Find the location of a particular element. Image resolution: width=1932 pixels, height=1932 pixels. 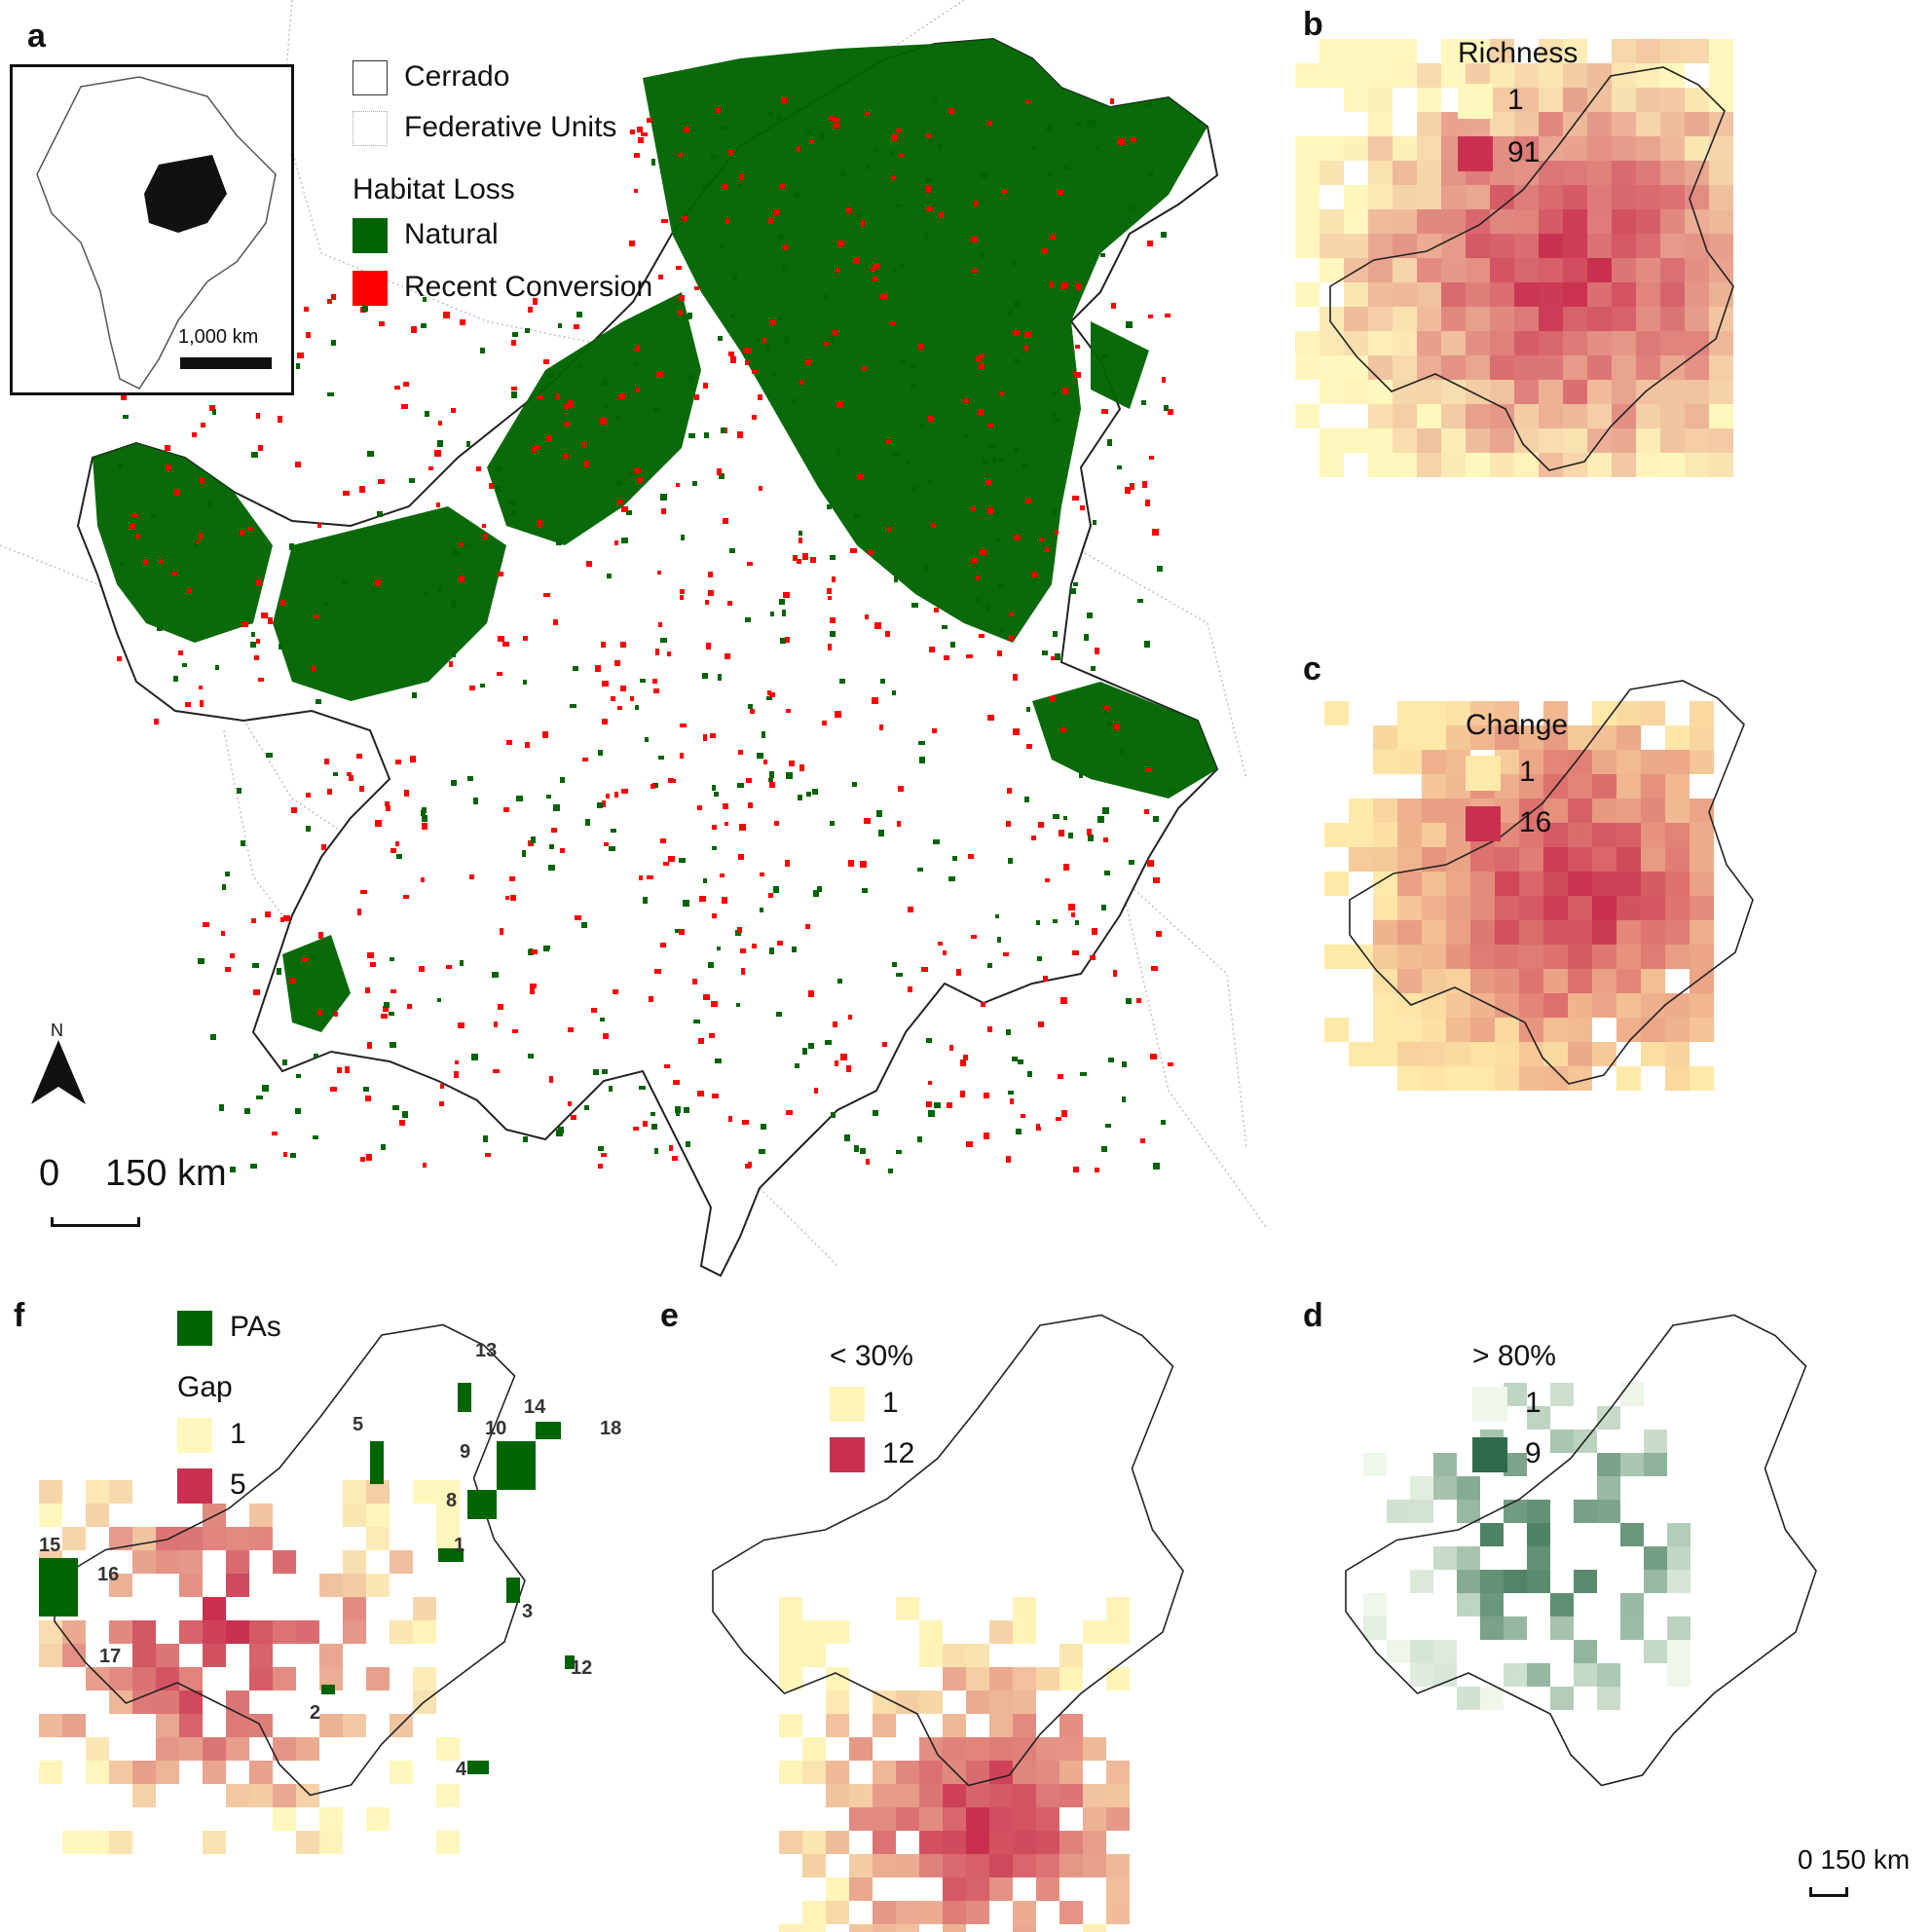

legend-habitat-loss-title: Habitat Loss is located at coordinates (434, 189).